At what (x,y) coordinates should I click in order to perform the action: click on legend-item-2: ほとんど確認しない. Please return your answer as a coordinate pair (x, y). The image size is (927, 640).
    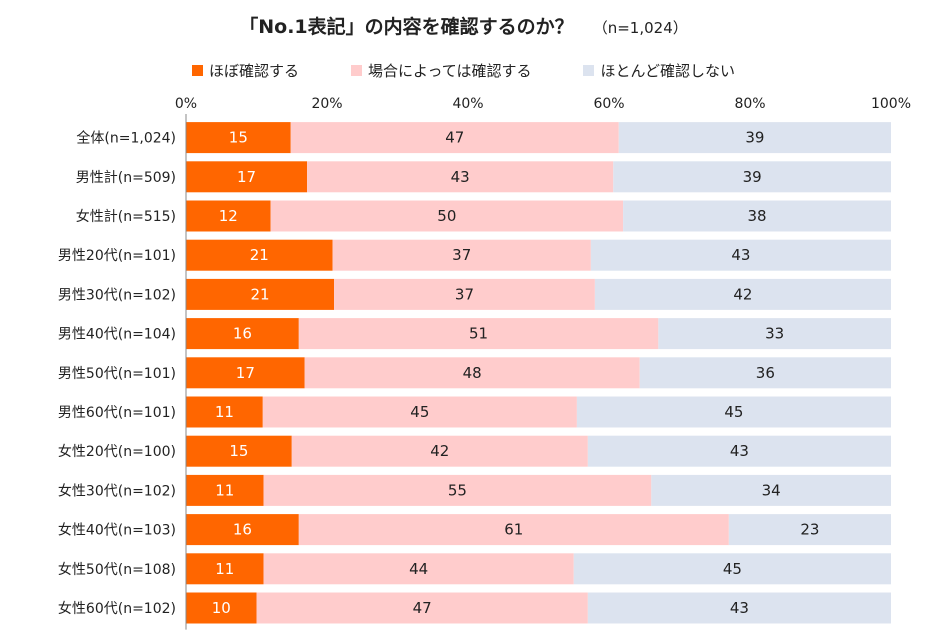
    Looking at the image, I should click on (659, 70).